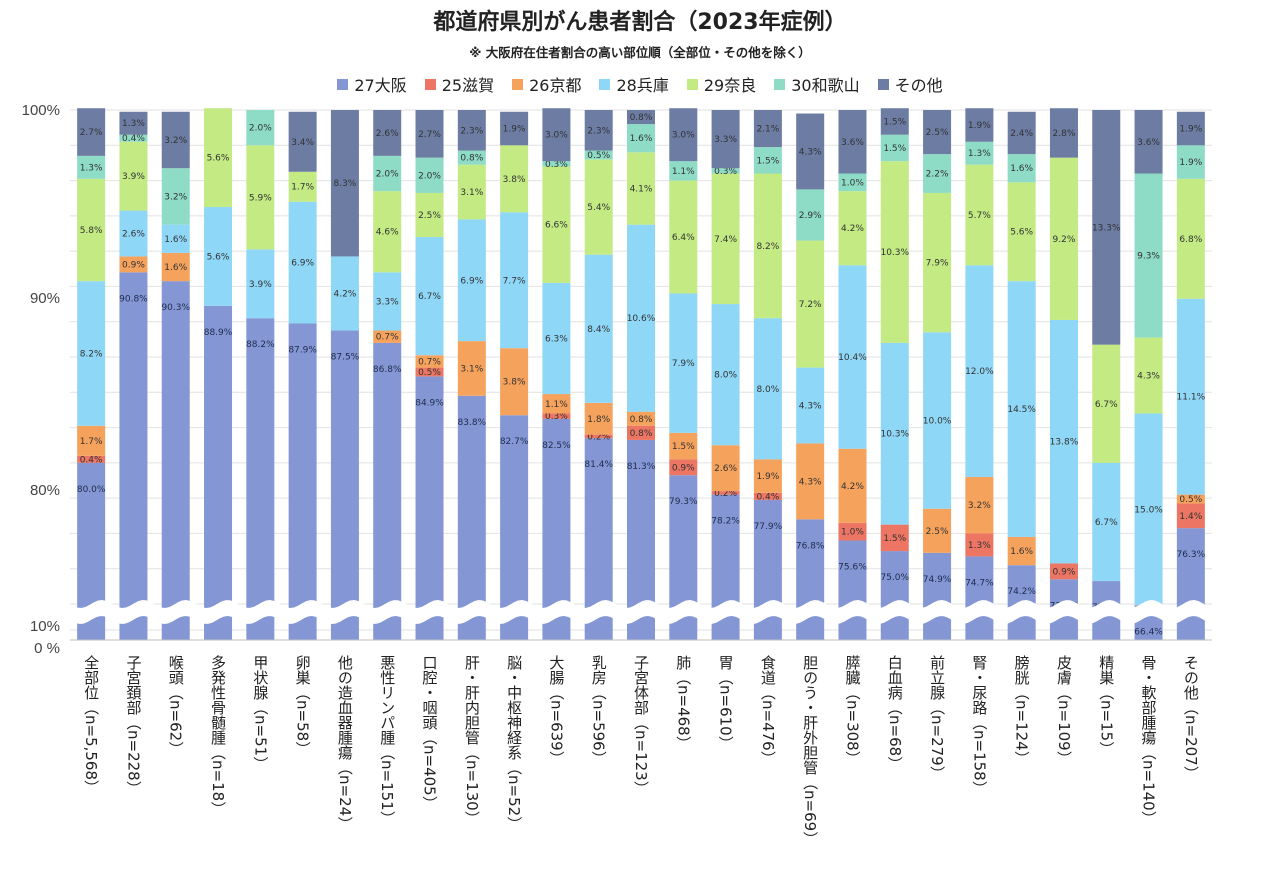 This screenshot has width=1280, height=881. I want to click on data-label: 86.8%, so click(387, 370).